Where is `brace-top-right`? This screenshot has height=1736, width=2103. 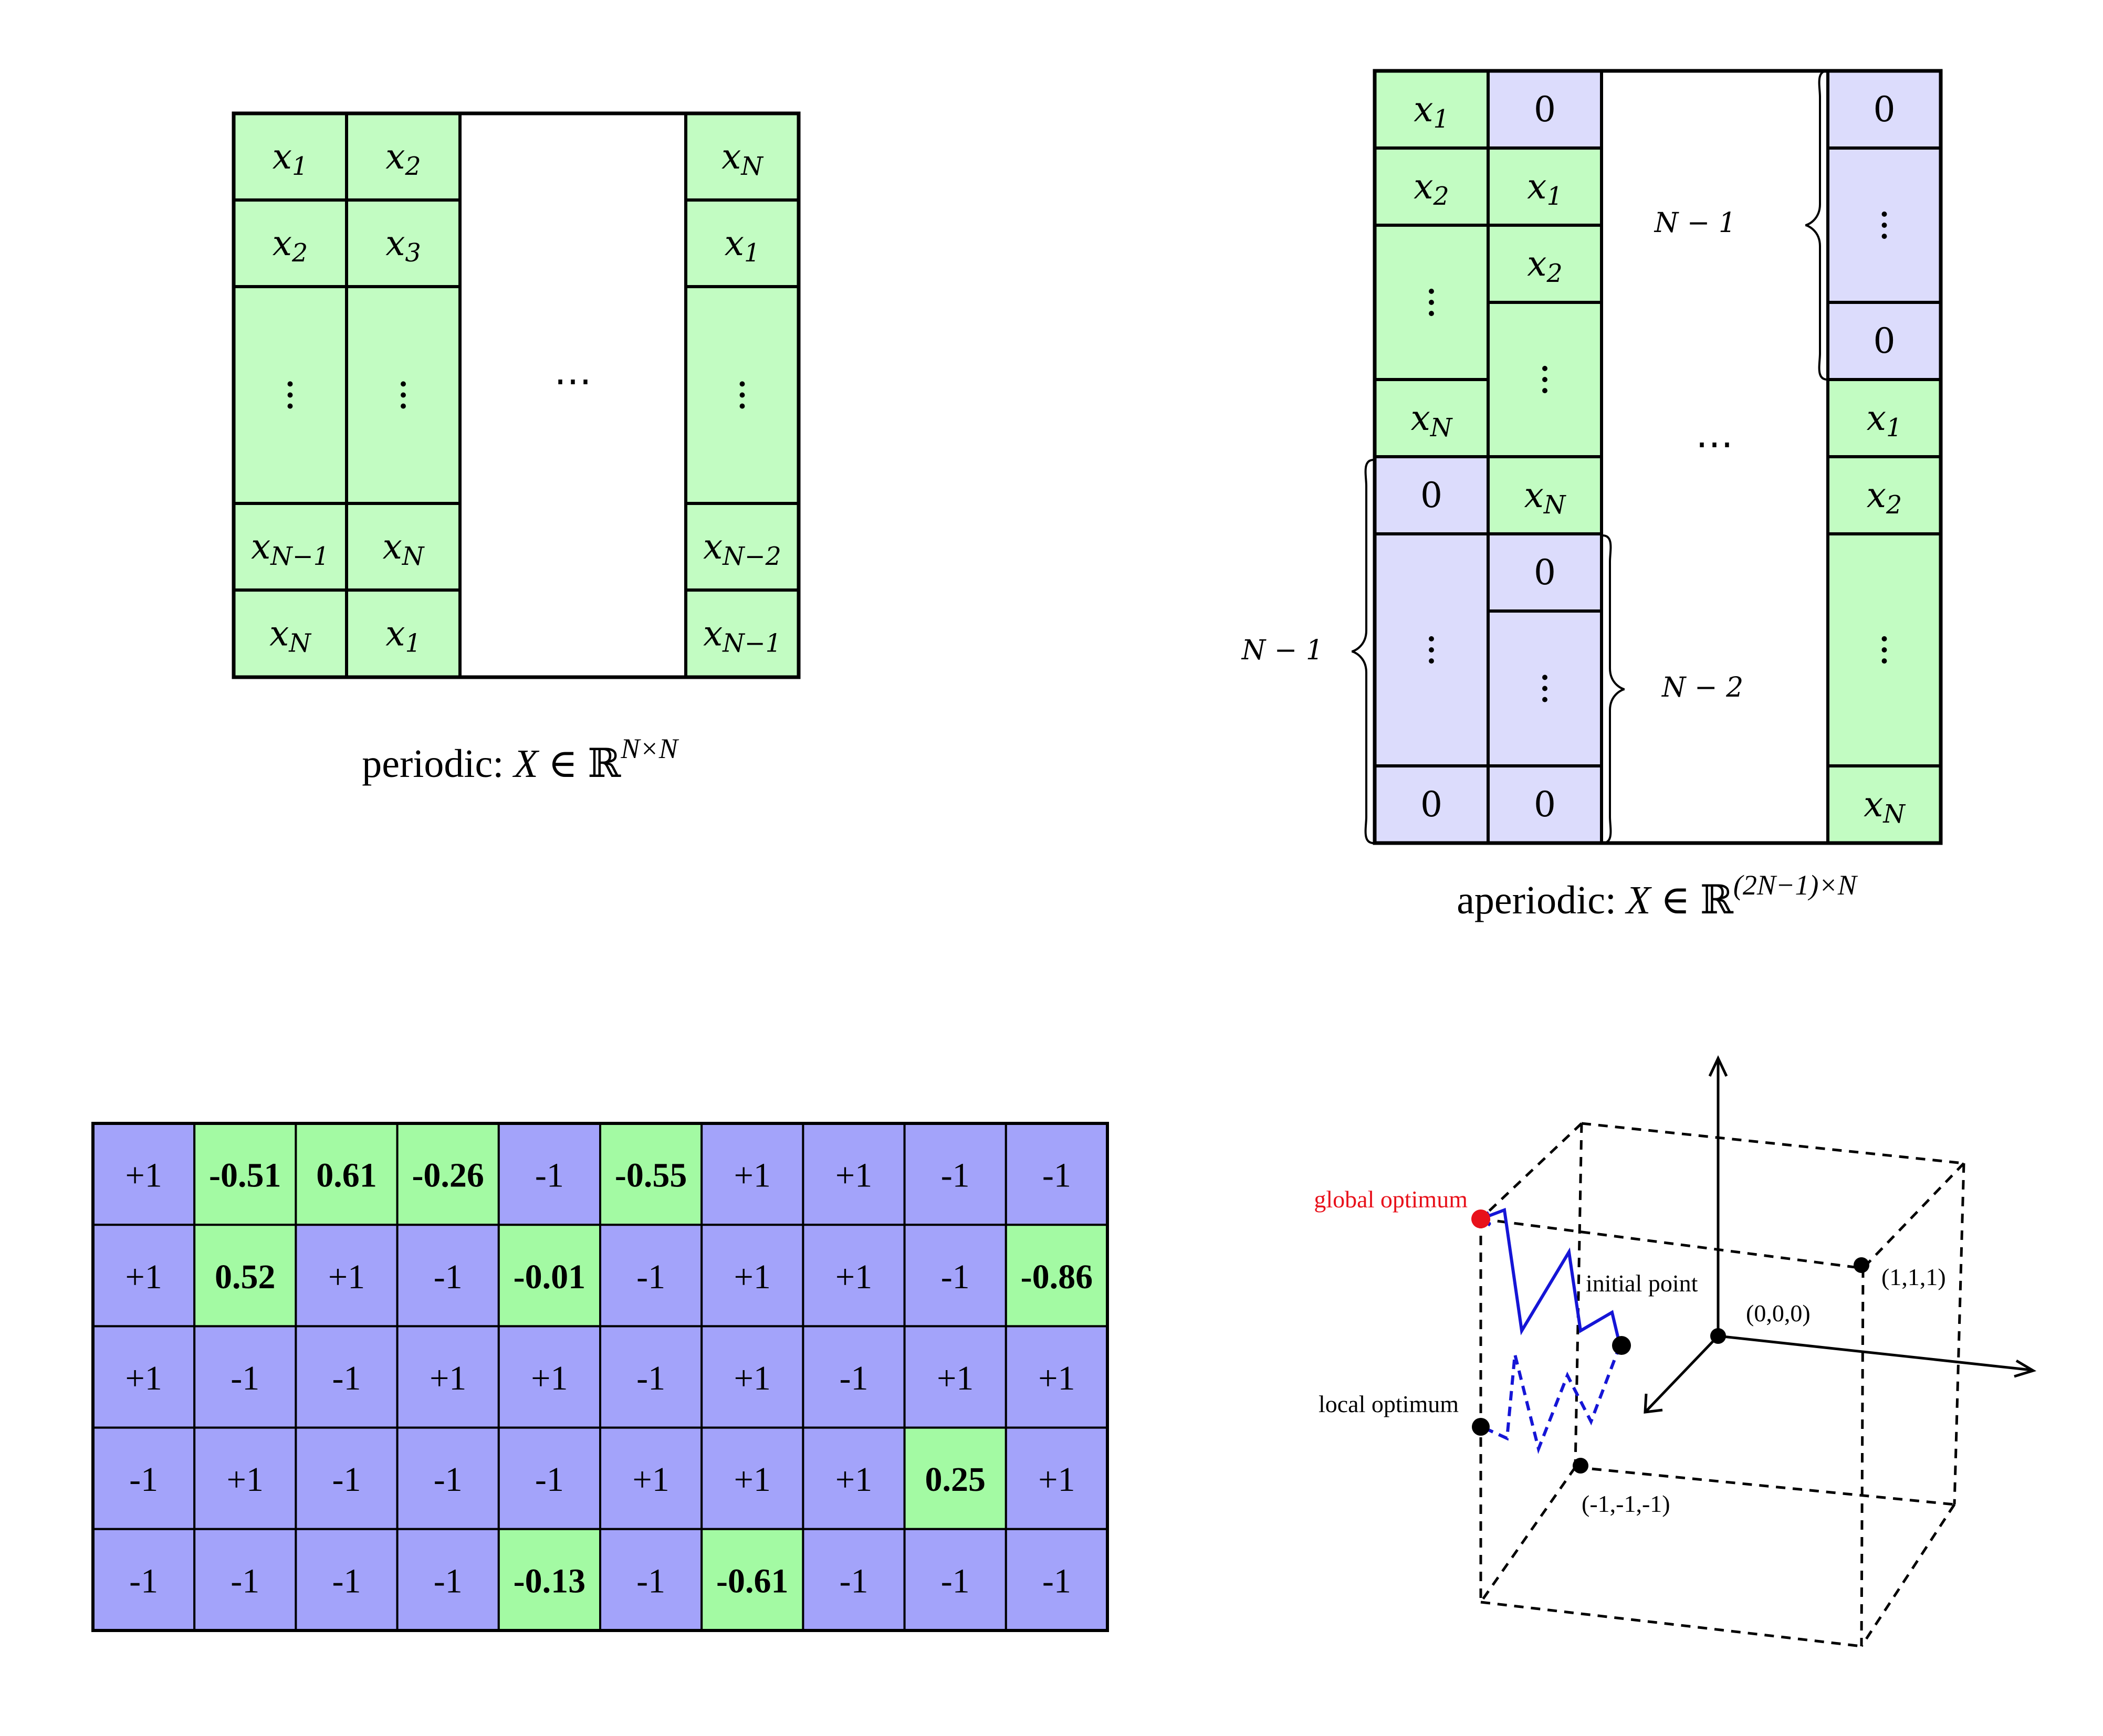 brace-top-right is located at coordinates (1816, 226).